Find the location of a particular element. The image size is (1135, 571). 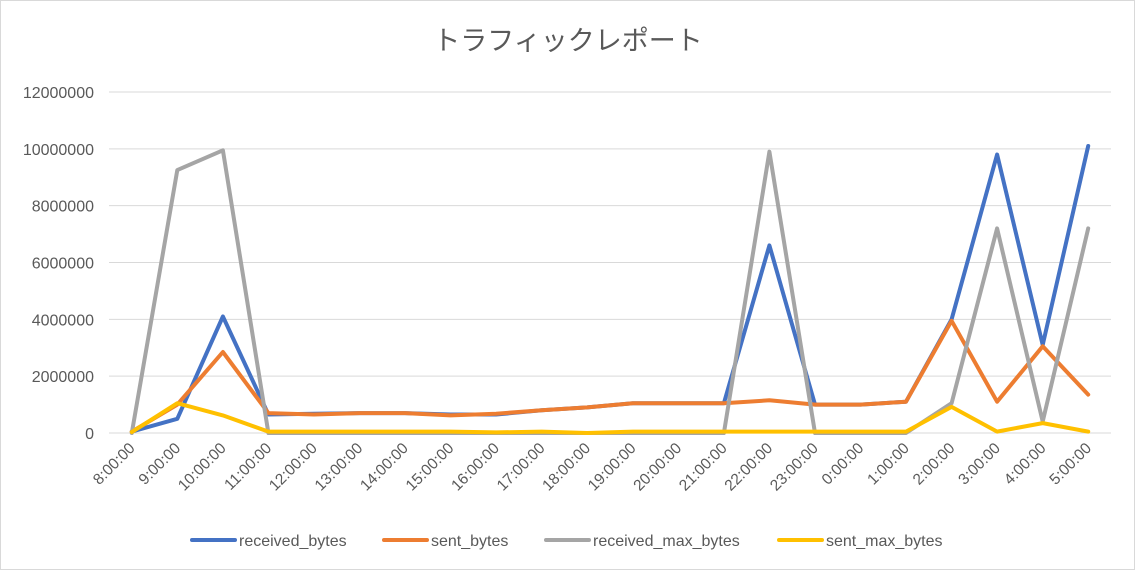

x-tick-label: 21:00:00 is located at coordinates (703, 467).